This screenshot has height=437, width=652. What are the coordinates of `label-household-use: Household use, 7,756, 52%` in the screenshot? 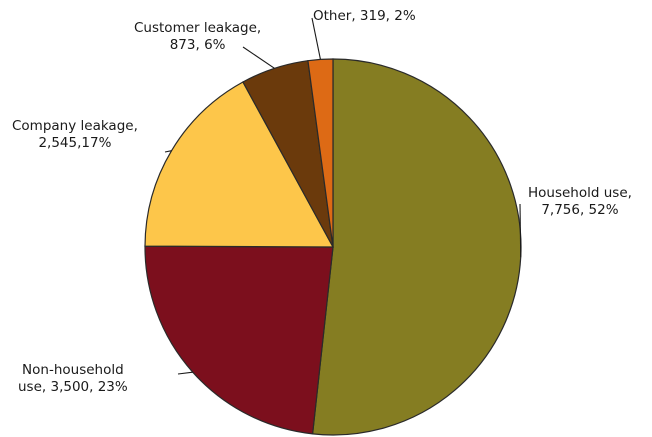 It's located at (580, 202).